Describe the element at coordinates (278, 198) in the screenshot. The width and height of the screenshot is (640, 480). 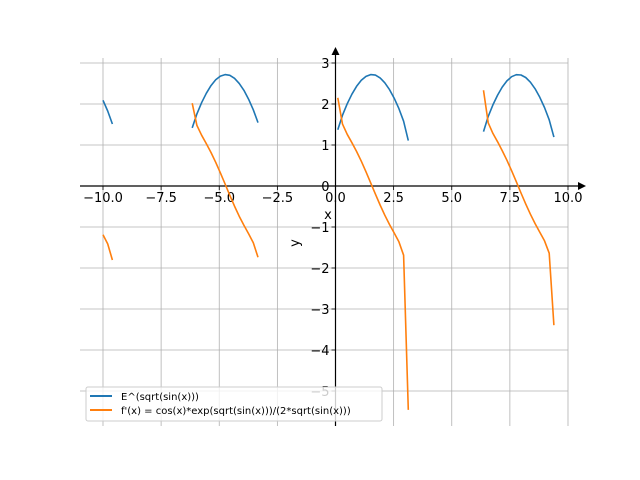
I see `x-tick-label: −2.5` at that location.